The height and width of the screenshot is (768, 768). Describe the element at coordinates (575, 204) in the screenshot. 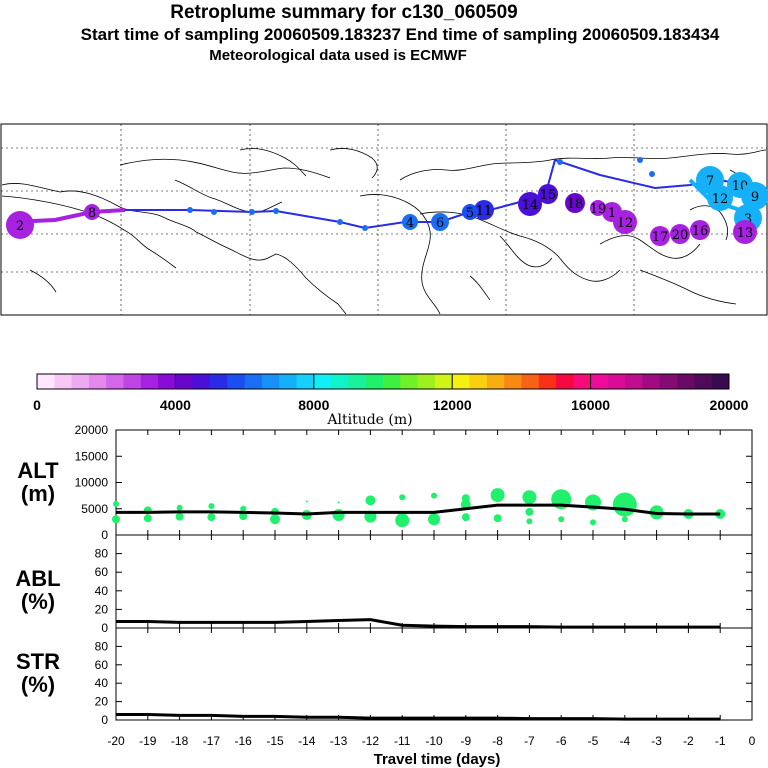

I see `map-plume-day-label: 18` at that location.